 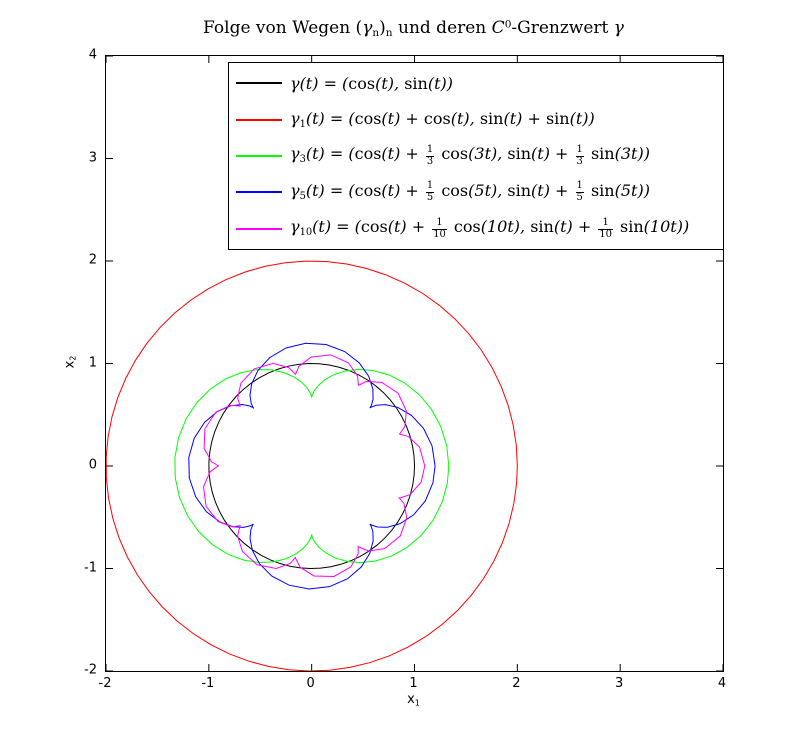 I want to click on legend-item: γ(t) = (cos(t), sin(t)), so click(x=479, y=83).